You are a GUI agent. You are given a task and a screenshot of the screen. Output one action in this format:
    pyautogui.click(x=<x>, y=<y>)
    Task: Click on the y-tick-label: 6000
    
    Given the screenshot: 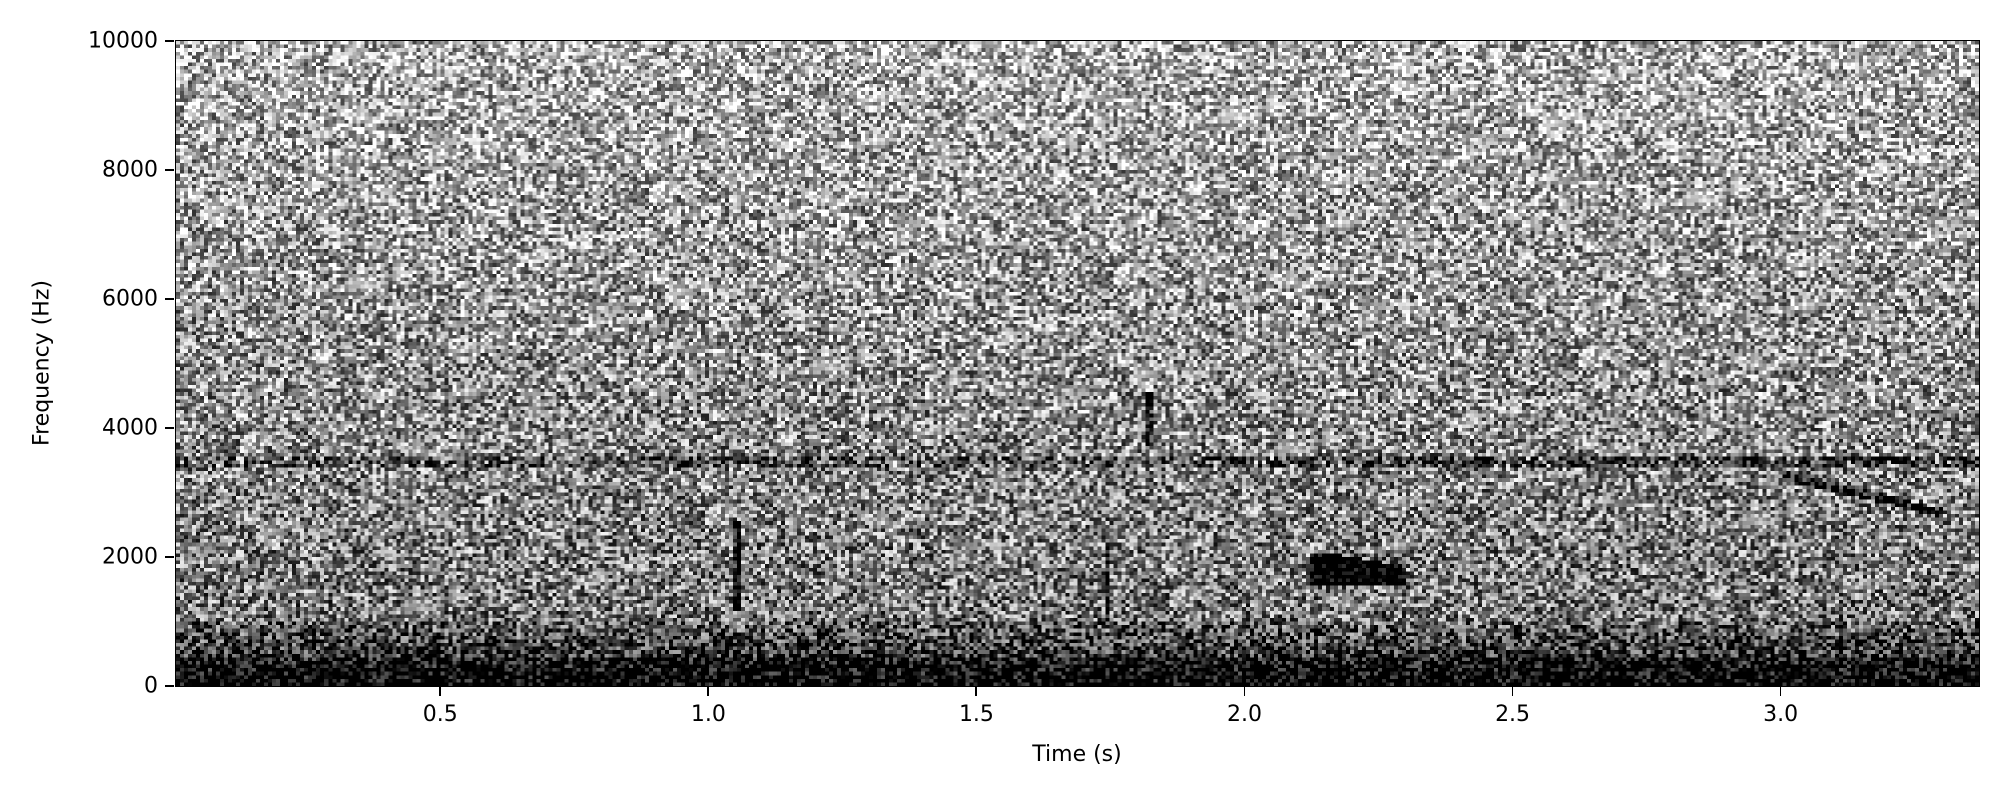 What is the action you would take?
    pyautogui.click(x=130, y=299)
    